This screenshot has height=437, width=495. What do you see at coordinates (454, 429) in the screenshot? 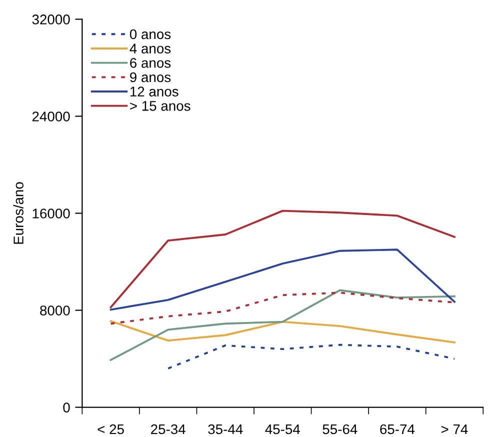
I see `x-tick-label: > 74` at bounding box center [454, 429].